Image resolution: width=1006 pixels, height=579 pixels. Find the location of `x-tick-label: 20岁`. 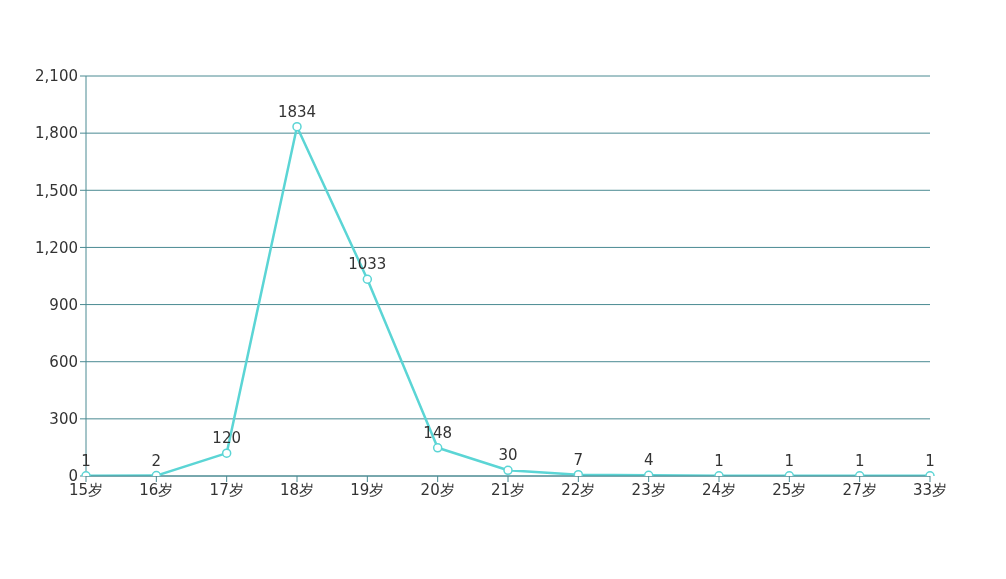

x-tick-label: 20岁 is located at coordinates (437, 489).